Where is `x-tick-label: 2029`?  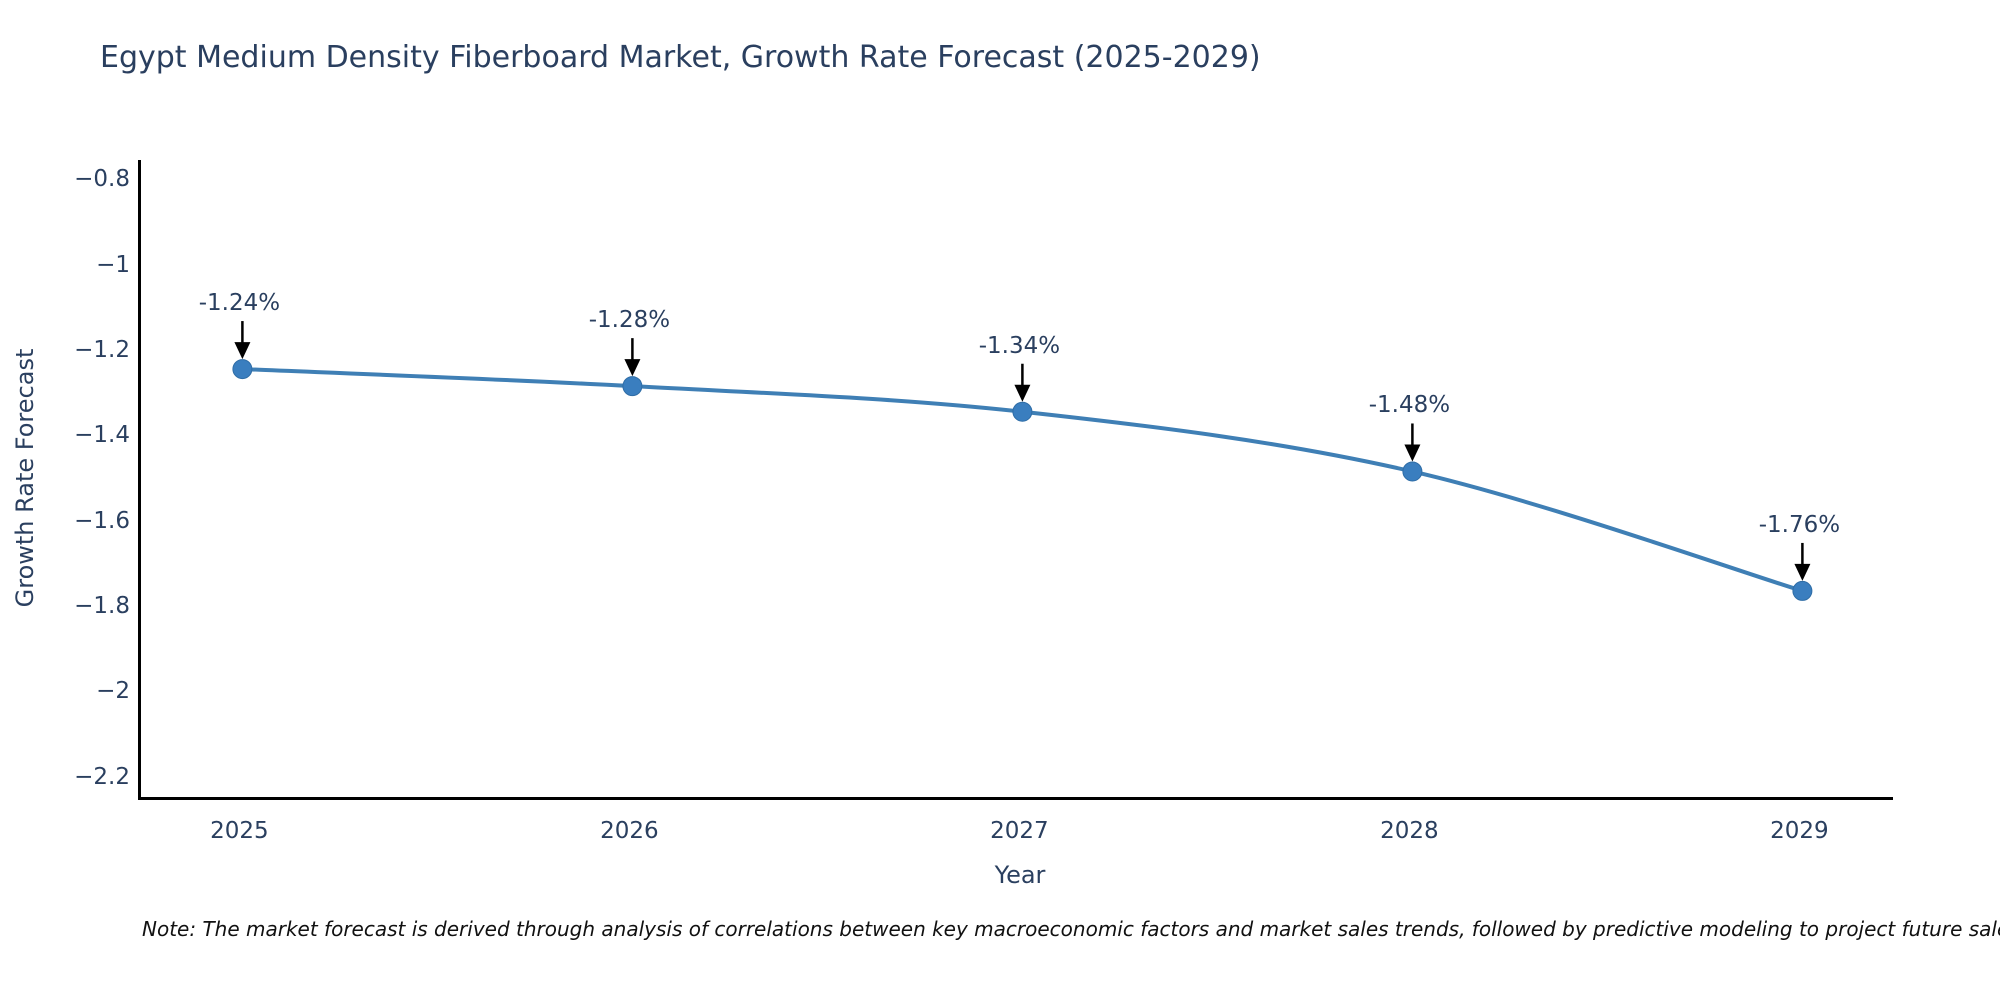
x-tick-label: 2029 is located at coordinates (1799, 831).